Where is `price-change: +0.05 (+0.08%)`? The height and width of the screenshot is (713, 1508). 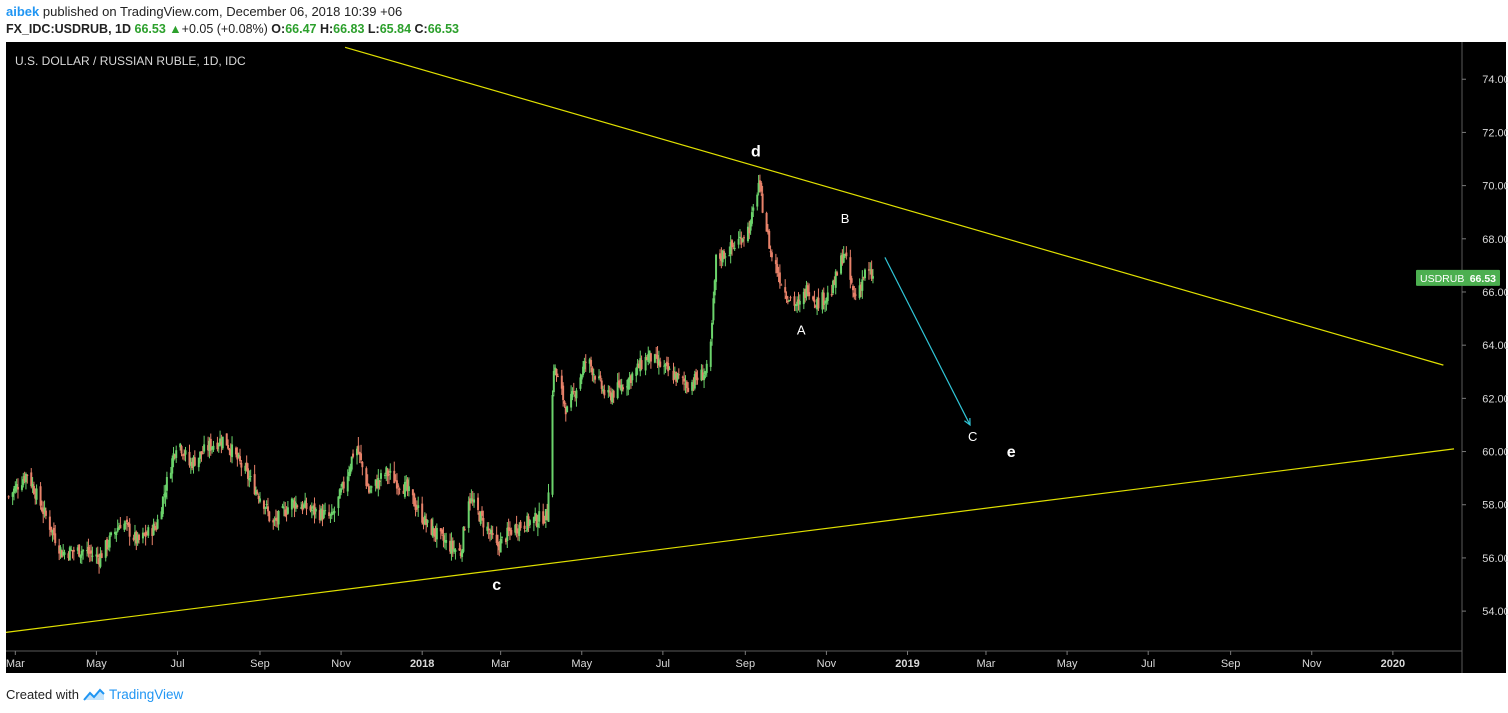
price-change: +0.05 (+0.08%) is located at coordinates (224, 29).